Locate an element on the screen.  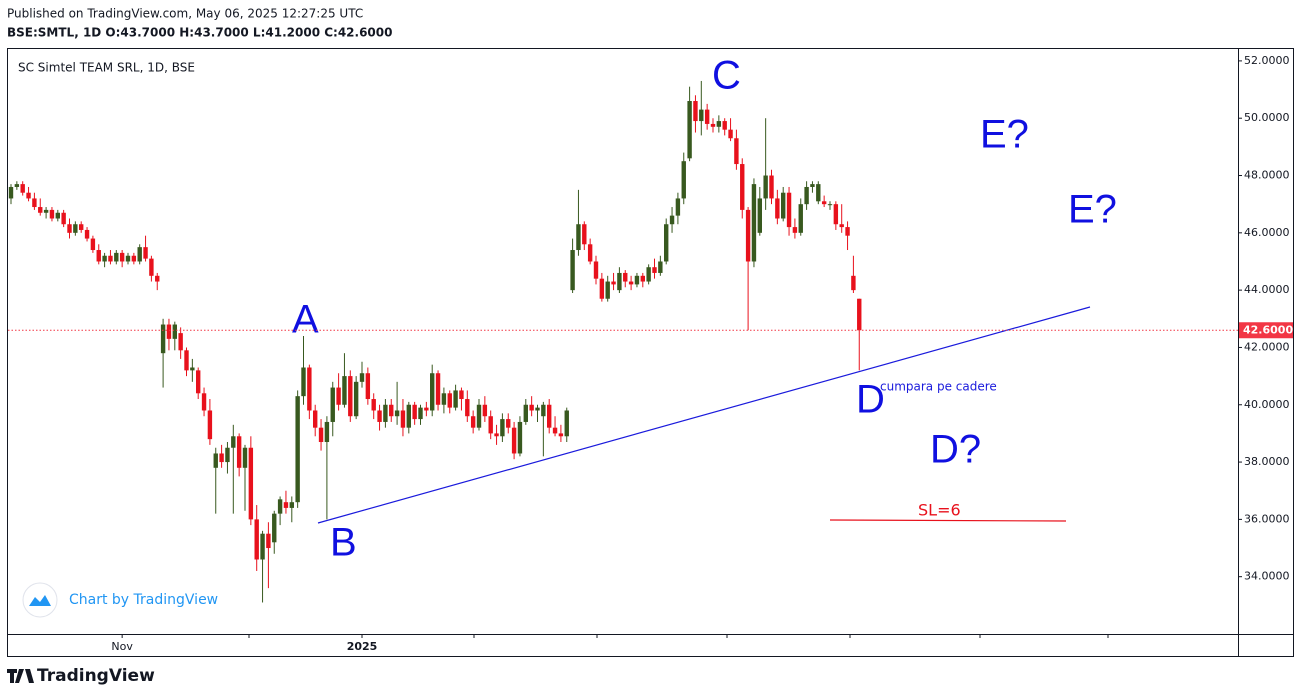
y-tick-label: 52.0000 is located at coordinates (1267, 60).